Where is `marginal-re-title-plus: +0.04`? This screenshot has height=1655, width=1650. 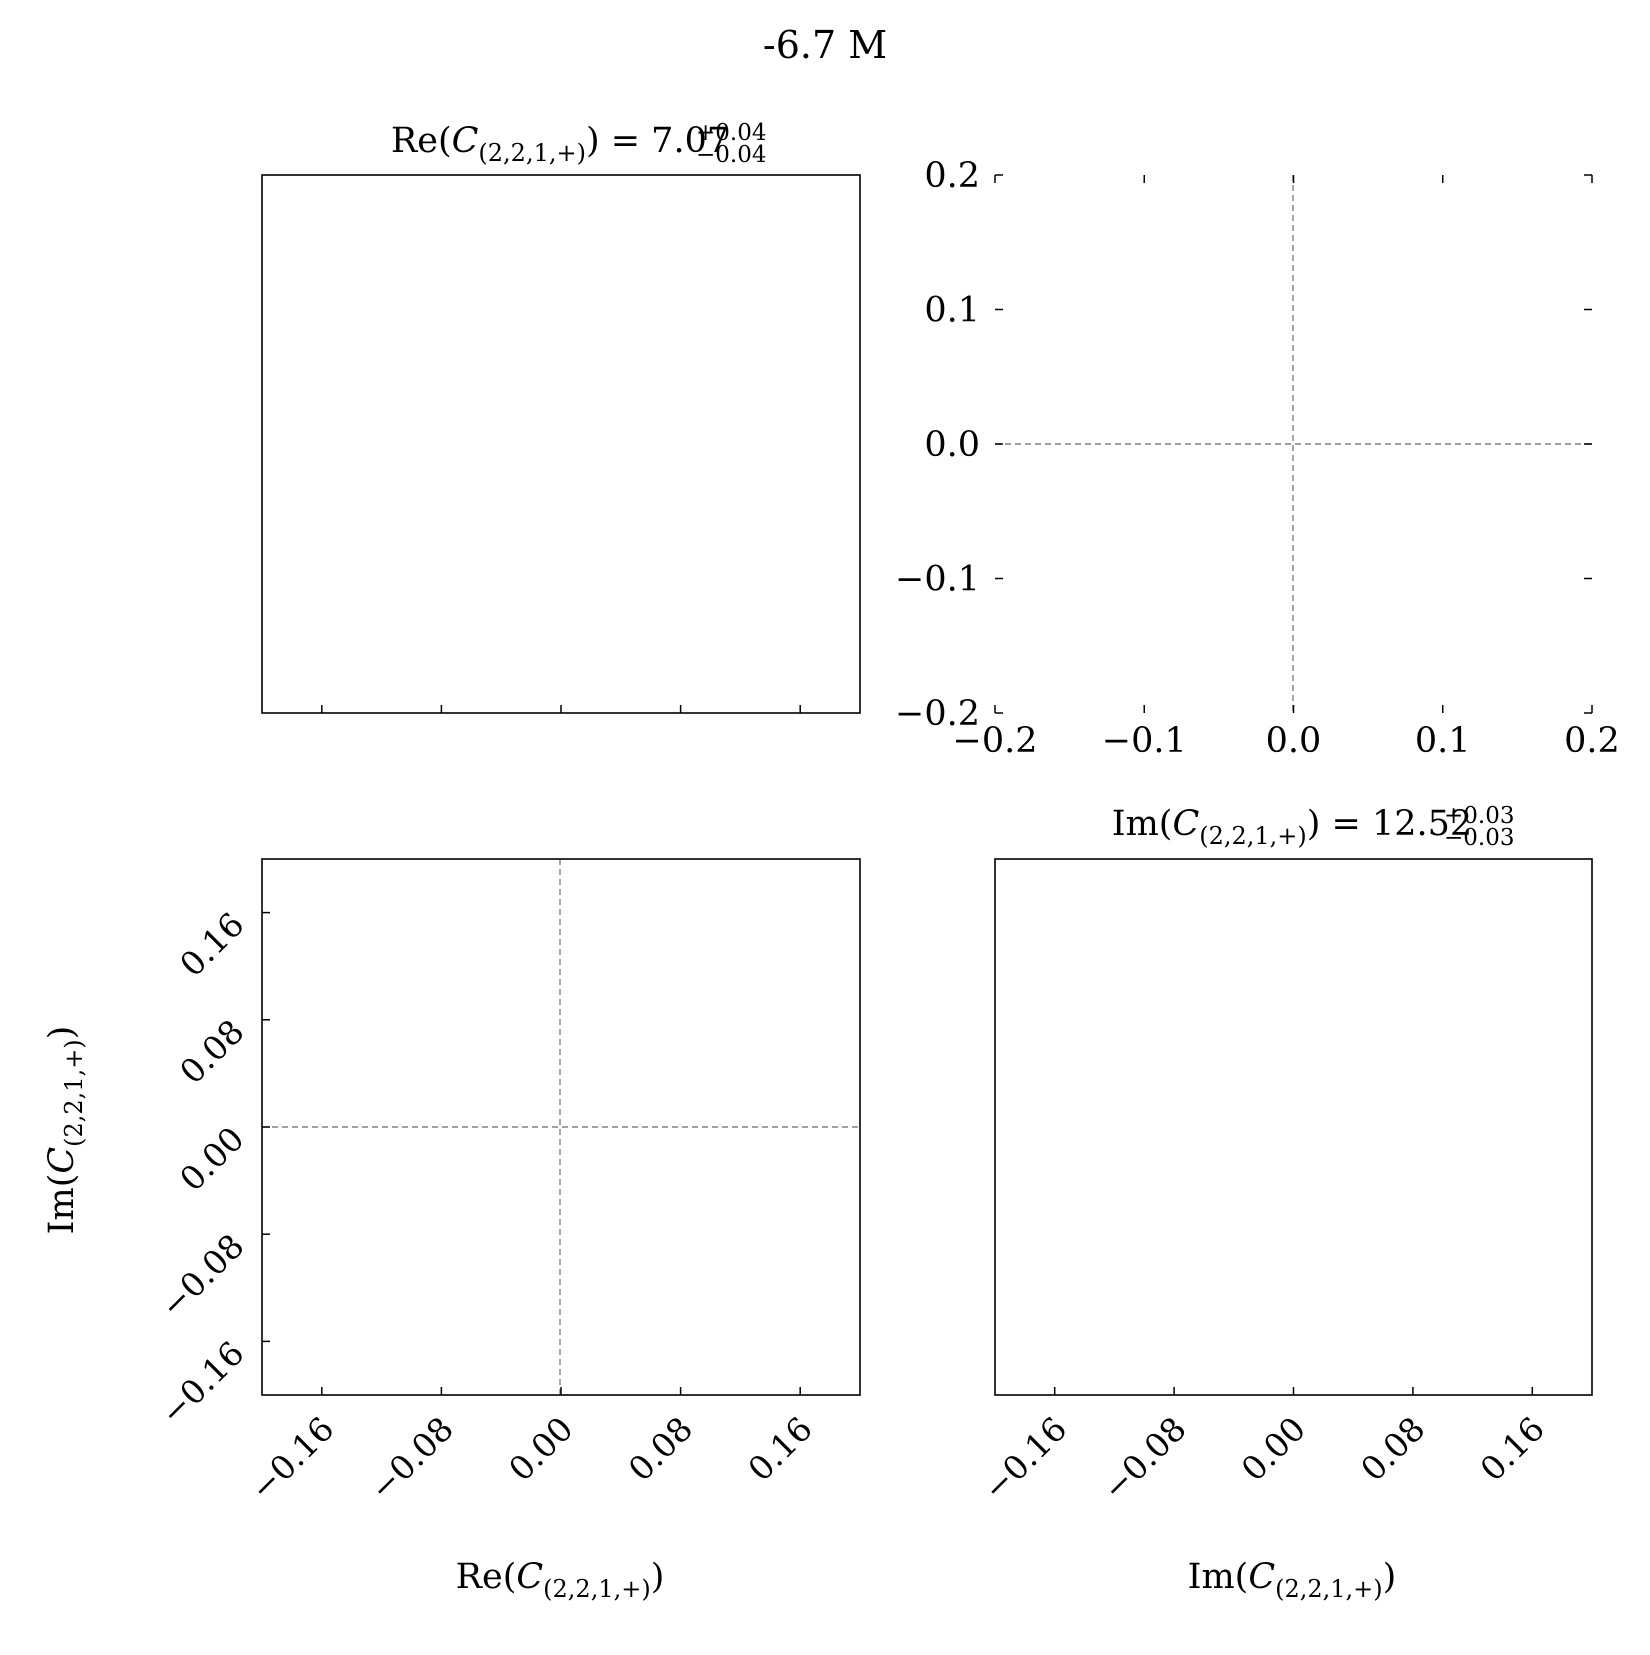 marginal-re-title-plus: +0.04 is located at coordinates (731, 133).